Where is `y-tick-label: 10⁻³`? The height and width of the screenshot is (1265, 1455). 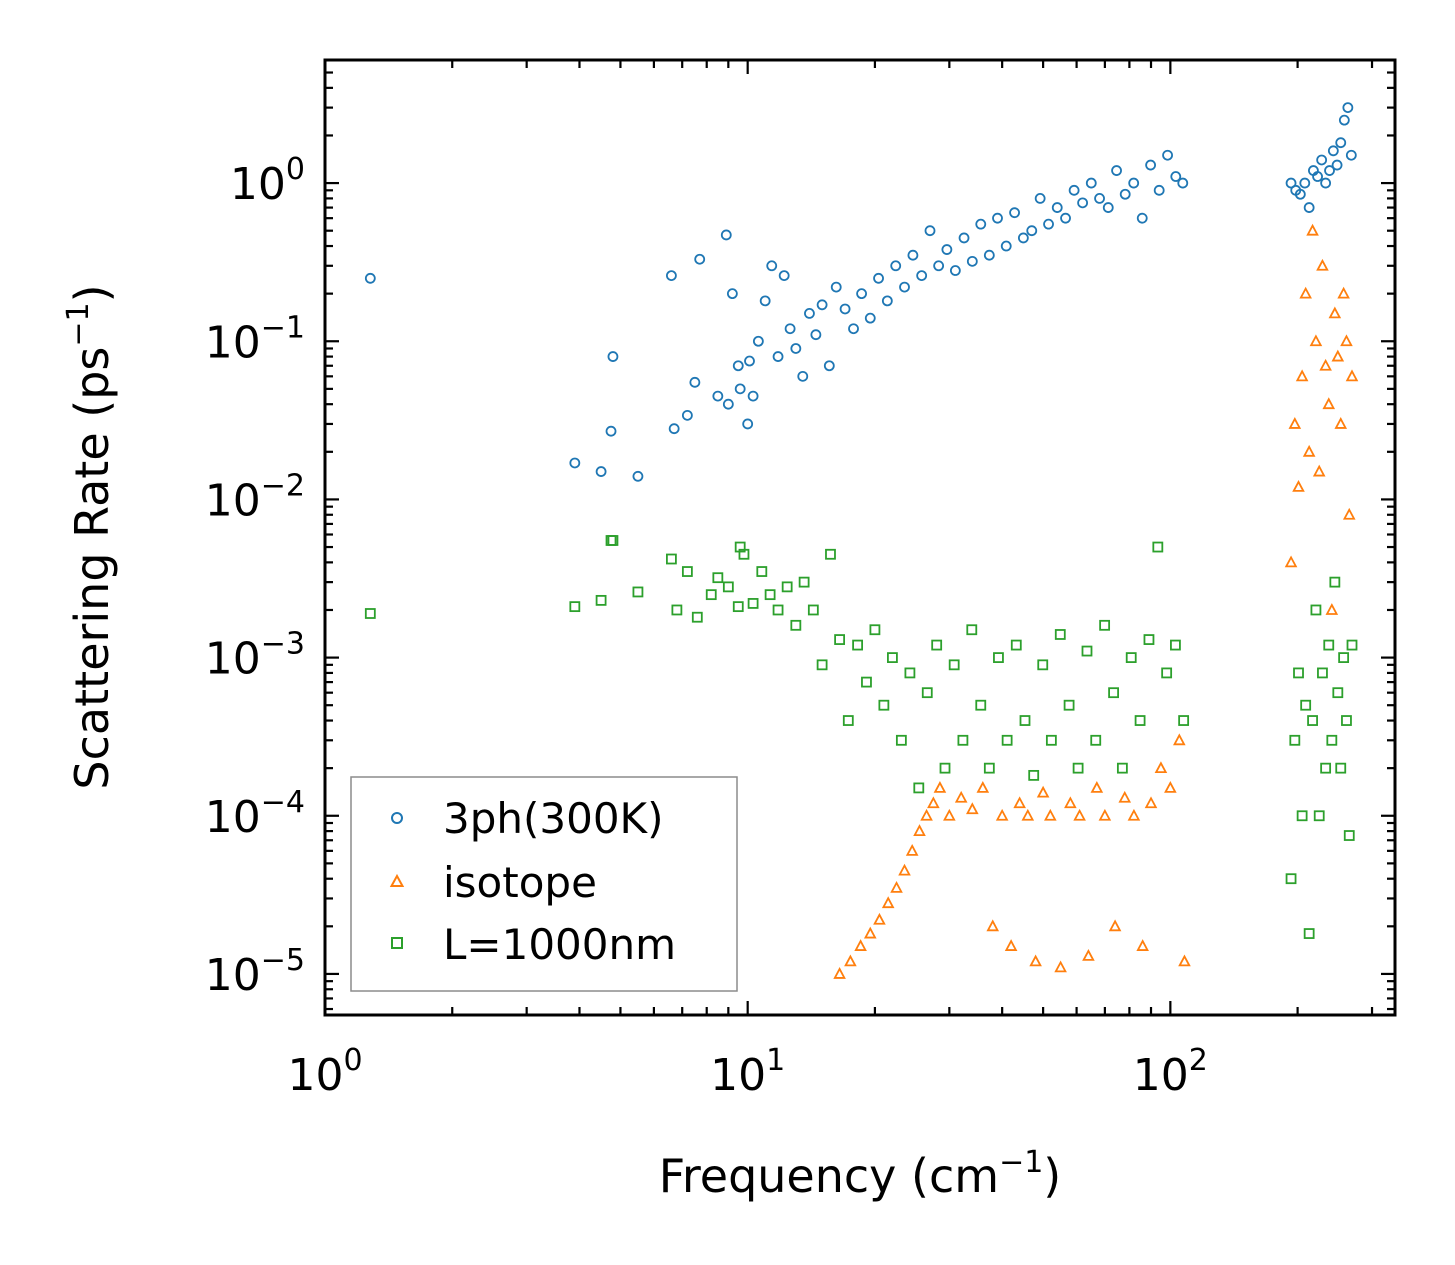 y-tick-label: 10⁻³ is located at coordinates (255, 656).